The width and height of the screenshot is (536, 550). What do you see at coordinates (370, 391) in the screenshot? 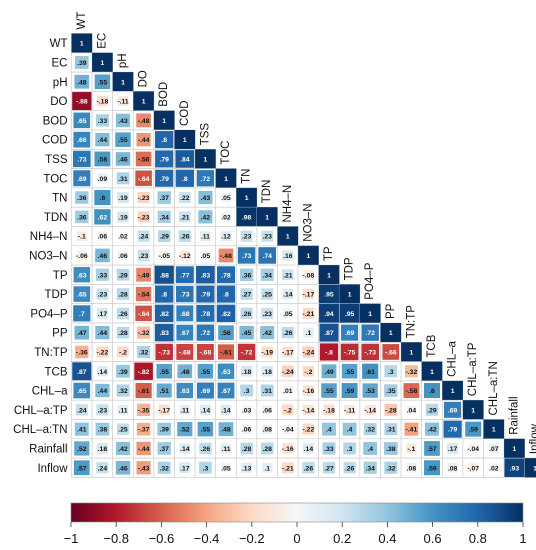
I see `cell-value: .53` at bounding box center [370, 391].